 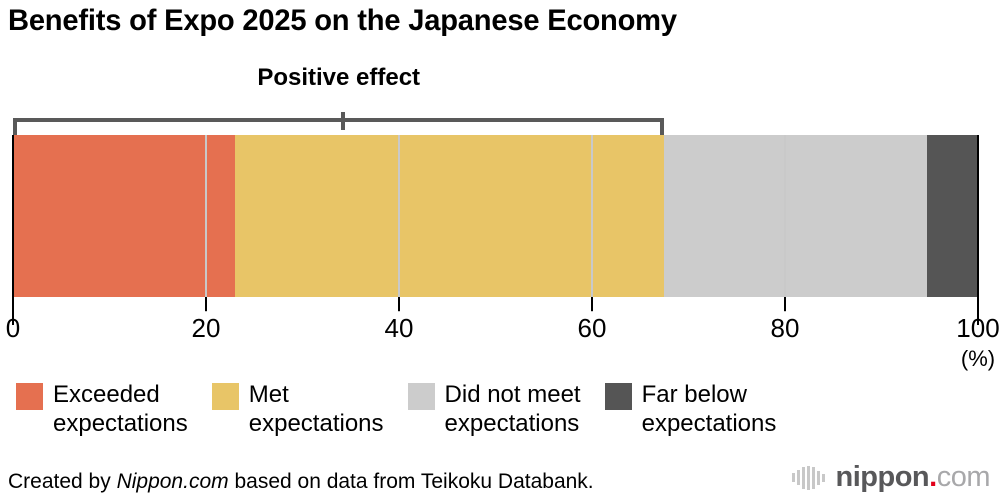 What do you see at coordinates (795, 216) in the screenshot?
I see `bar-segment-did-not-meet` at bounding box center [795, 216].